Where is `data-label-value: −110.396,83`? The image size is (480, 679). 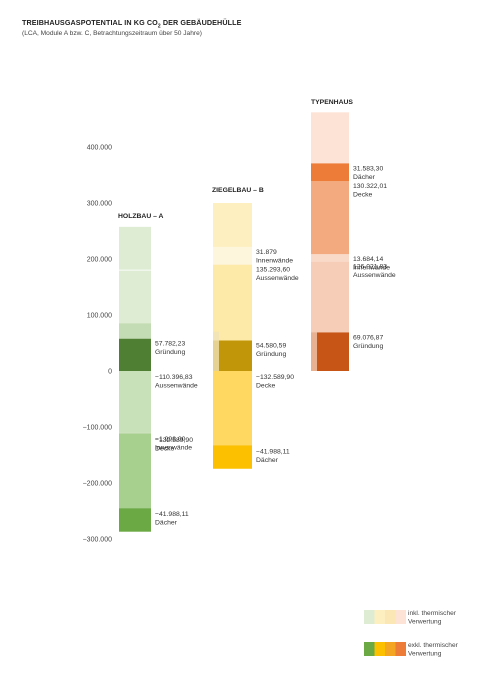 data-label-value: −110.396,83 is located at coordinates (174, 377).